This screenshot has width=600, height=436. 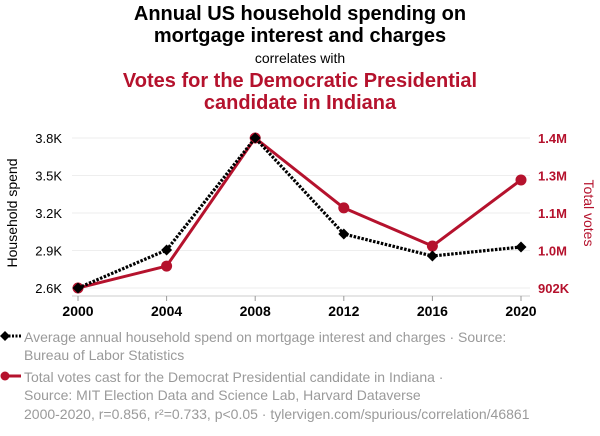 I want to click on x-tick-label: 2012, so click(x=343, y=311).